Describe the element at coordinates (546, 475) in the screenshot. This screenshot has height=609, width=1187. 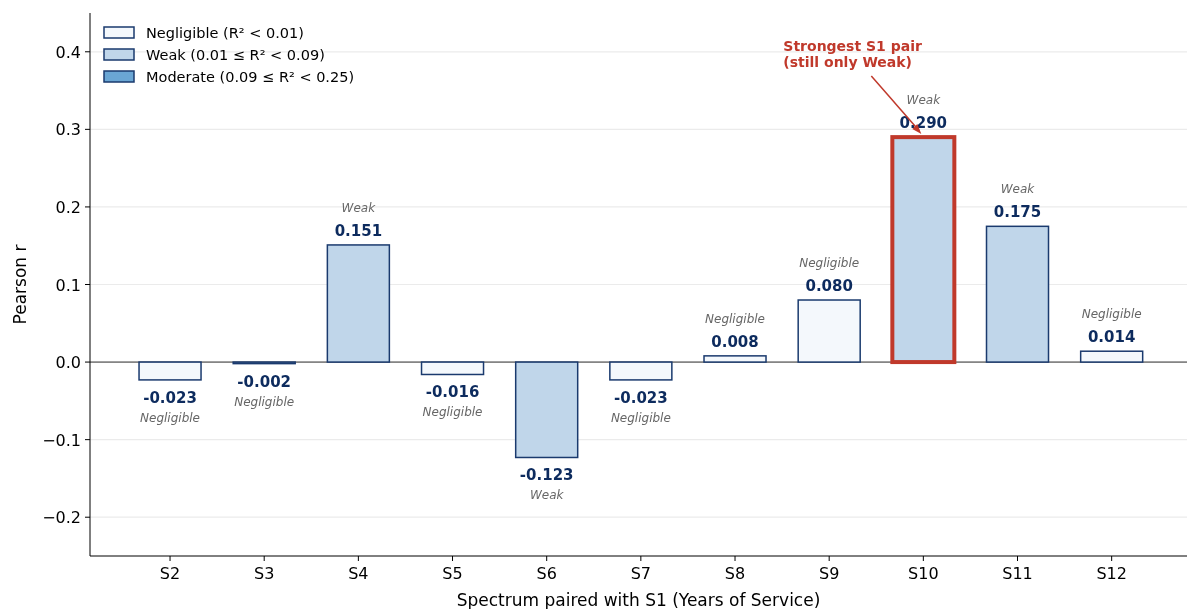
I see `data-label: -0.123` at that location.